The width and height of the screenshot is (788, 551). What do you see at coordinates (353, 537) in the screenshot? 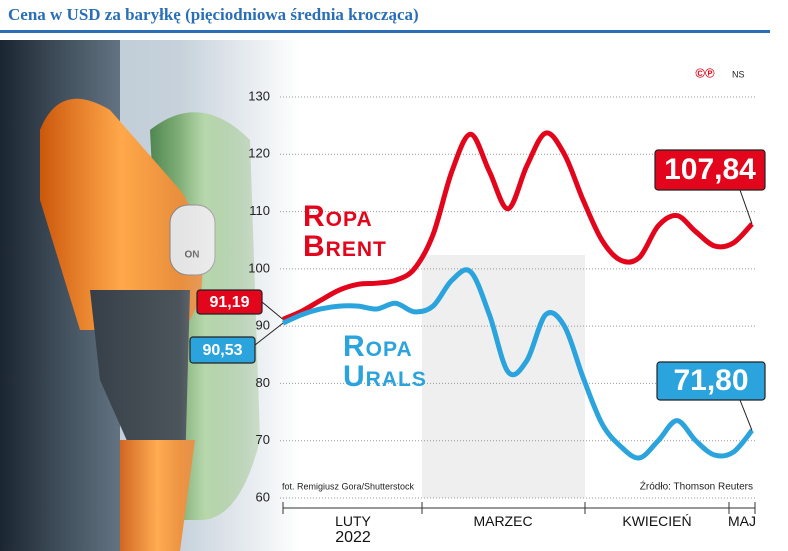
I see `year-label: 2022` at bounding box center [353, 537].